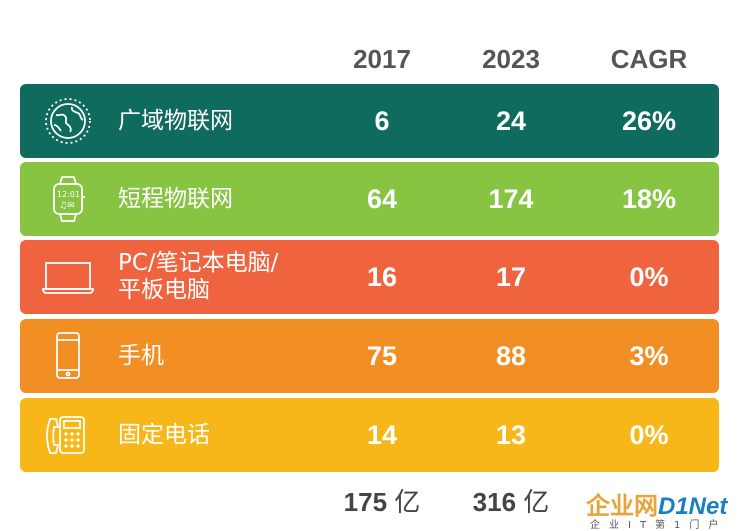 Image resolution: width=749 pixels, height=531 pixels. Describe the element at coordinates (649, 355) in the screenshot. I see `value-cagr: 3%` at that location.